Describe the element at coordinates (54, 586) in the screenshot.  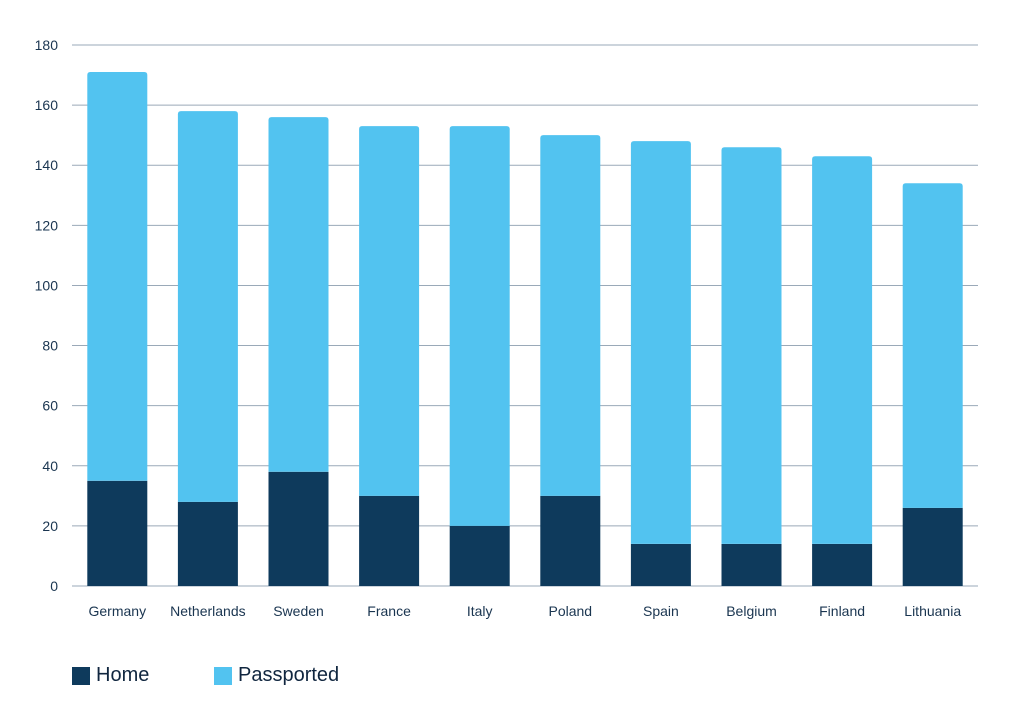
I see `y-tick-label: 0` at that location.